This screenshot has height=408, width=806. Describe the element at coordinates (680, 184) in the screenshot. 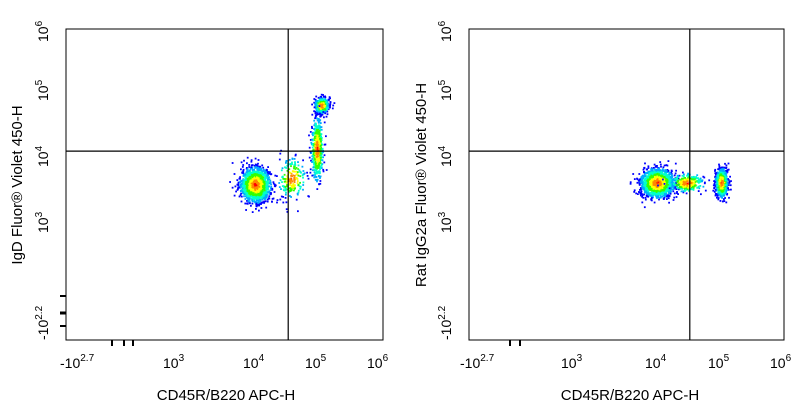

I see `event-dots-layer` at that location.